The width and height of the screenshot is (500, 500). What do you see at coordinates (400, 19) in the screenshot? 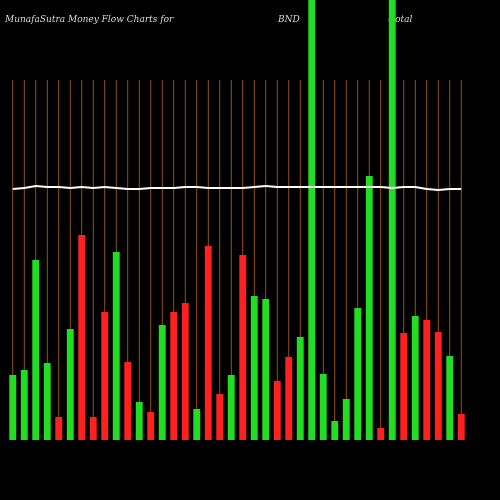
I see `chart-subtitle: (total` at bounding box center [400, 19].